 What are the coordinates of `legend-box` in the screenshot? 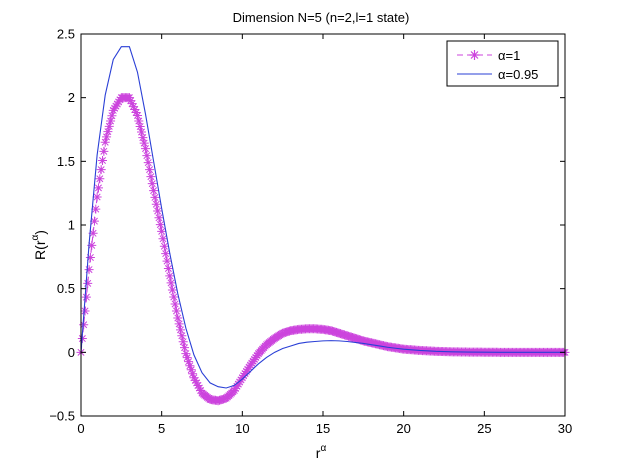 It's located at (502, 63).